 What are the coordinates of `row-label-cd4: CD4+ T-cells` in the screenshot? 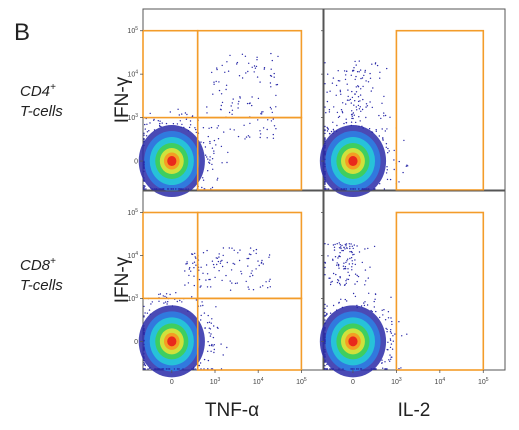 It's located at (41, 101).